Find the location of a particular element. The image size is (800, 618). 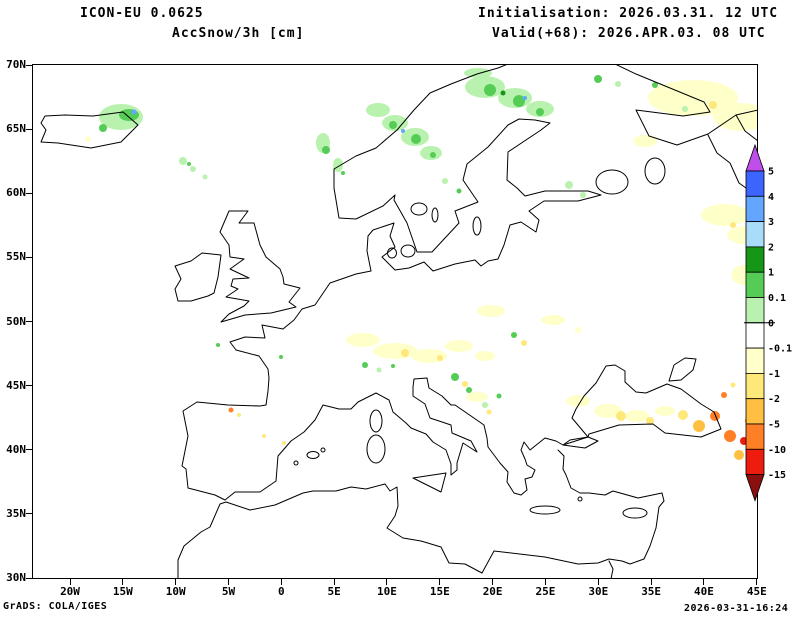

grads-credit: GrADS: COLA/IGES is located at coordinates (55, 606).